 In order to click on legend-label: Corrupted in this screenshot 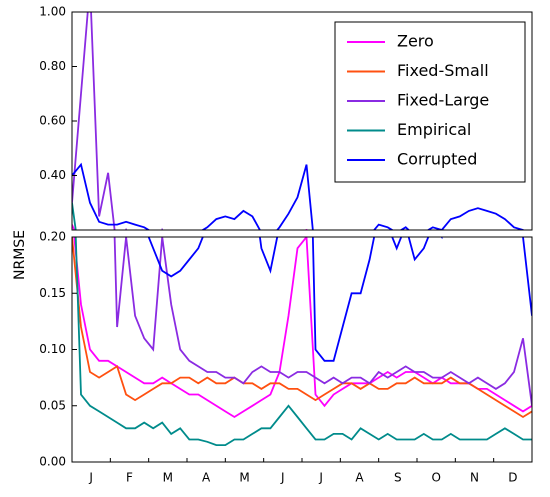, I will do `click(437, 159)`.